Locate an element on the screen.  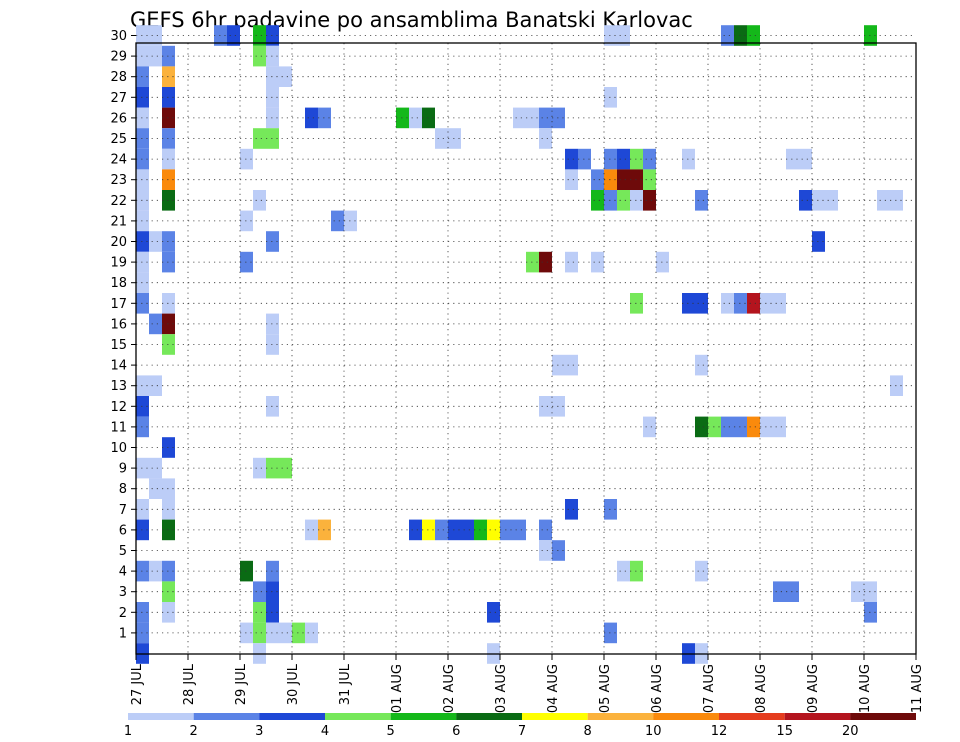
y-tick-label: 11 is located at coordinates (118, 427).